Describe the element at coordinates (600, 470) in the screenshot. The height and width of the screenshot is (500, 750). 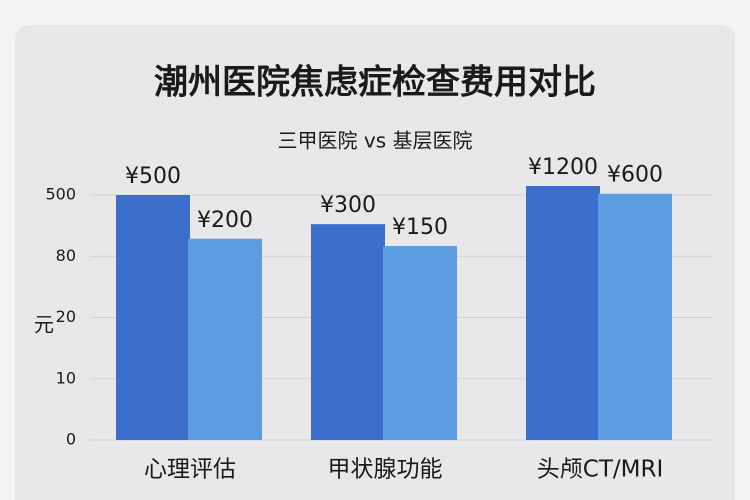
I see `x-tick-label: 头颅CT/MRI` at that location.